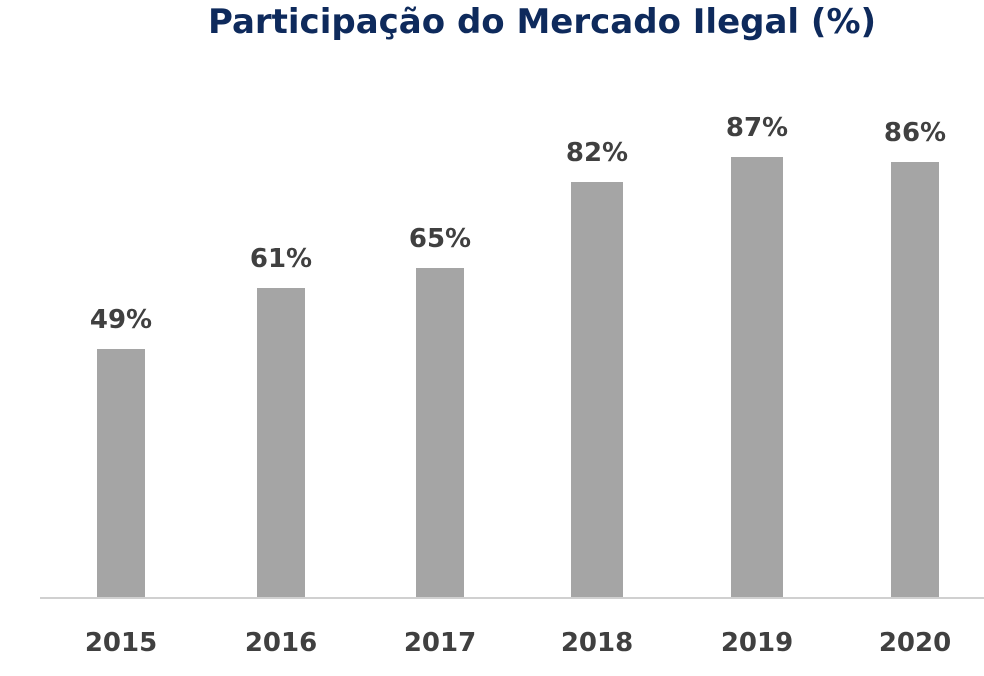 The width and height of the screenshot is (984, 676). Describe the element at coordinates (597, 389) in the screenshot. I see `bar-2018` at that location.